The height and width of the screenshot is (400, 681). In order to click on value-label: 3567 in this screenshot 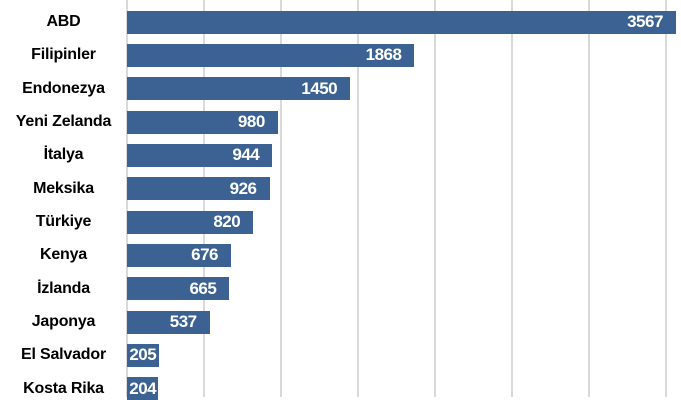, I will do `click(645, 21)`.